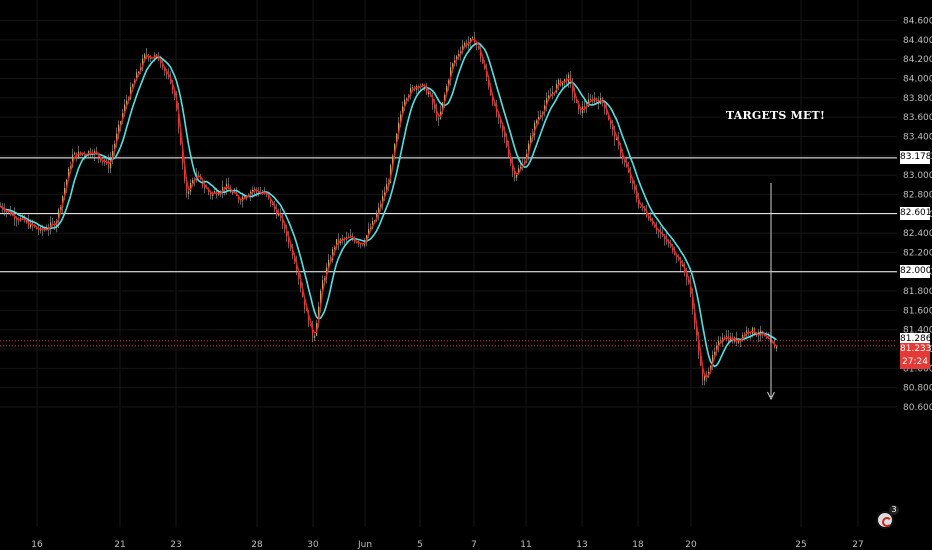 This screenshot has height=550, width=932. Describe the element at coordinates (175, 545) in the screenshot. I see `x-tick-label: 23` at that location.